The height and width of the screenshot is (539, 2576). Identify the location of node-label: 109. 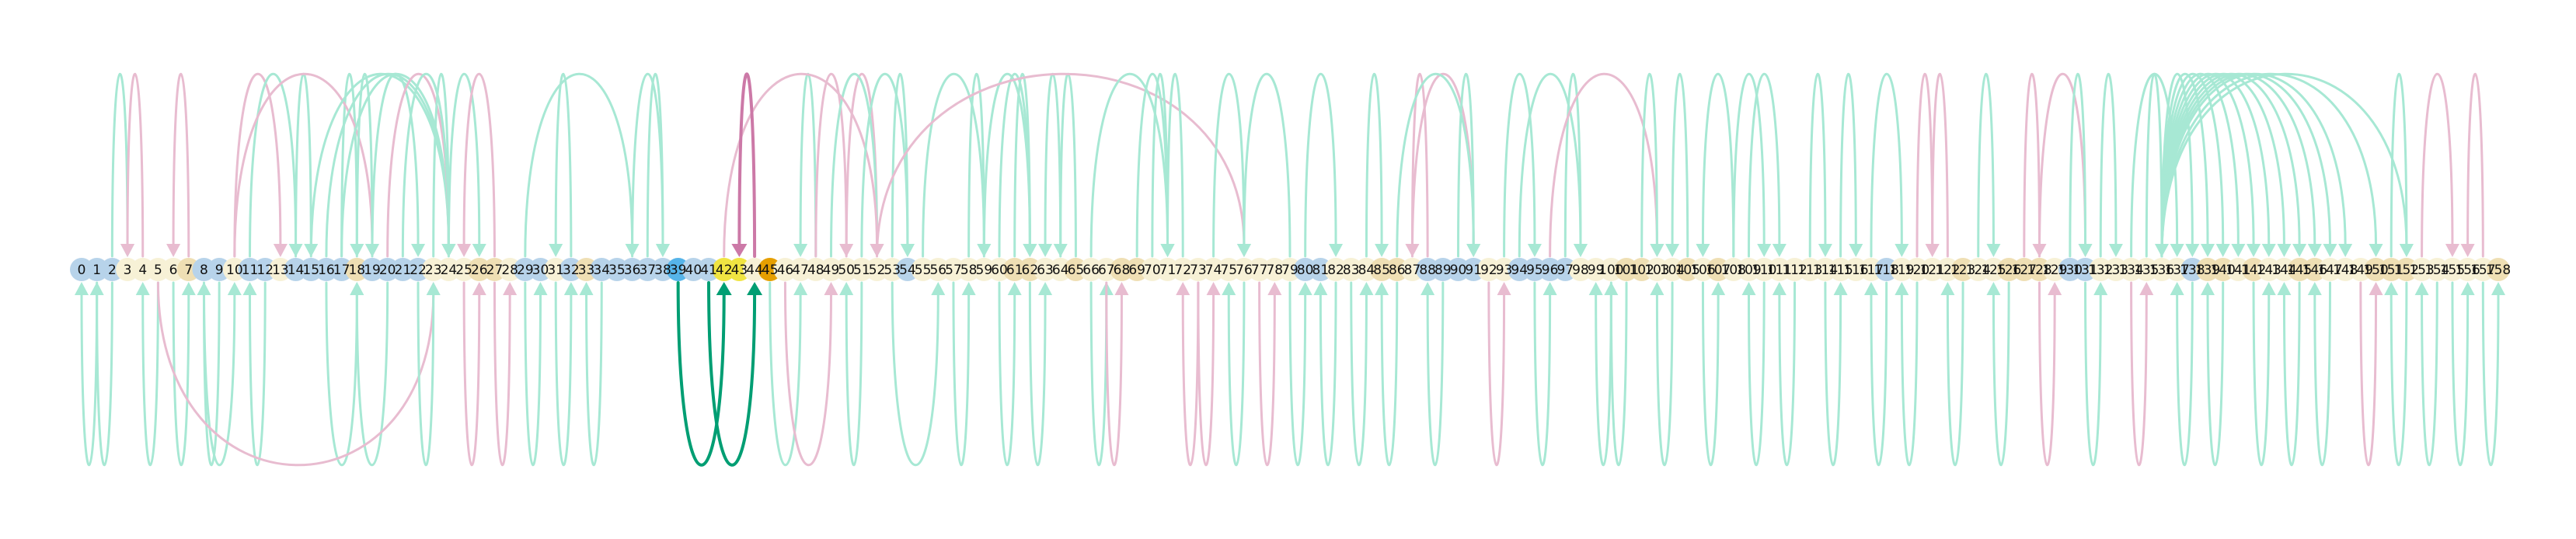
(1748, 270).